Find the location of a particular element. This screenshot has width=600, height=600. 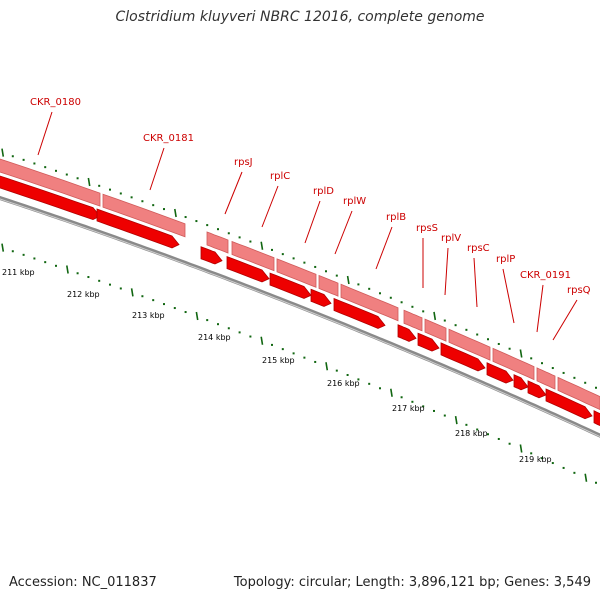

gene-label-ckr_0191: CKR_0191 is located at coordinates (545, 275).